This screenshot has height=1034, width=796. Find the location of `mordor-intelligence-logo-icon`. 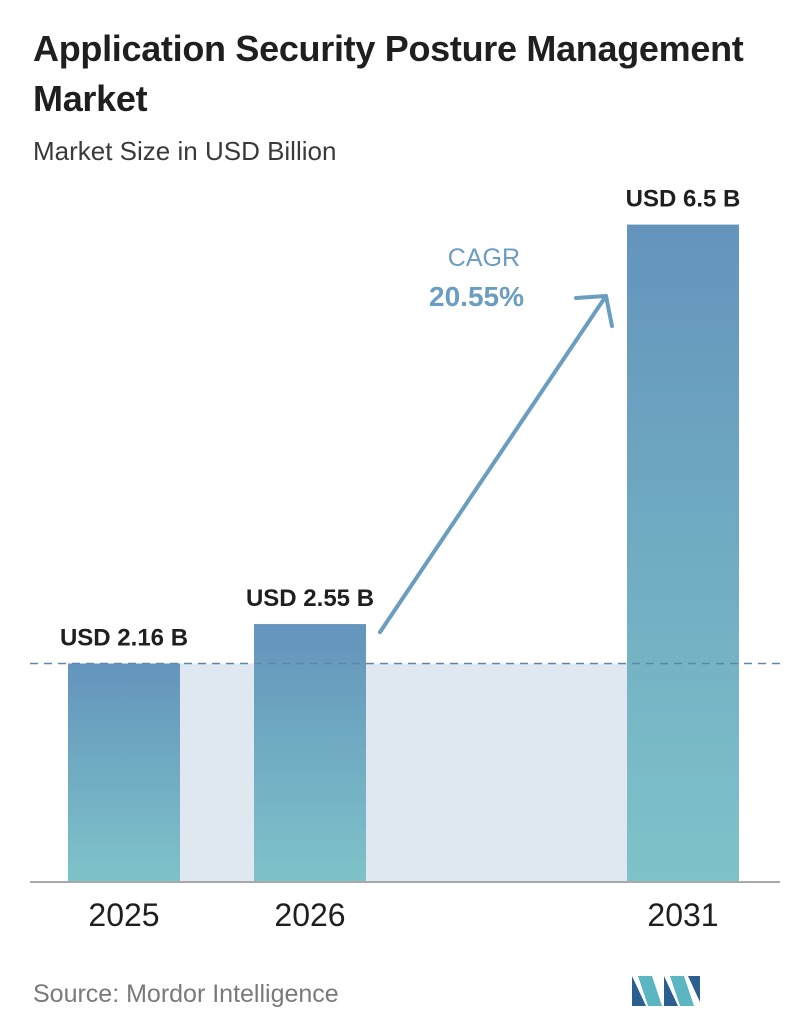

mordor-intelligence-logo-icon is located at coordinates (666, 991).